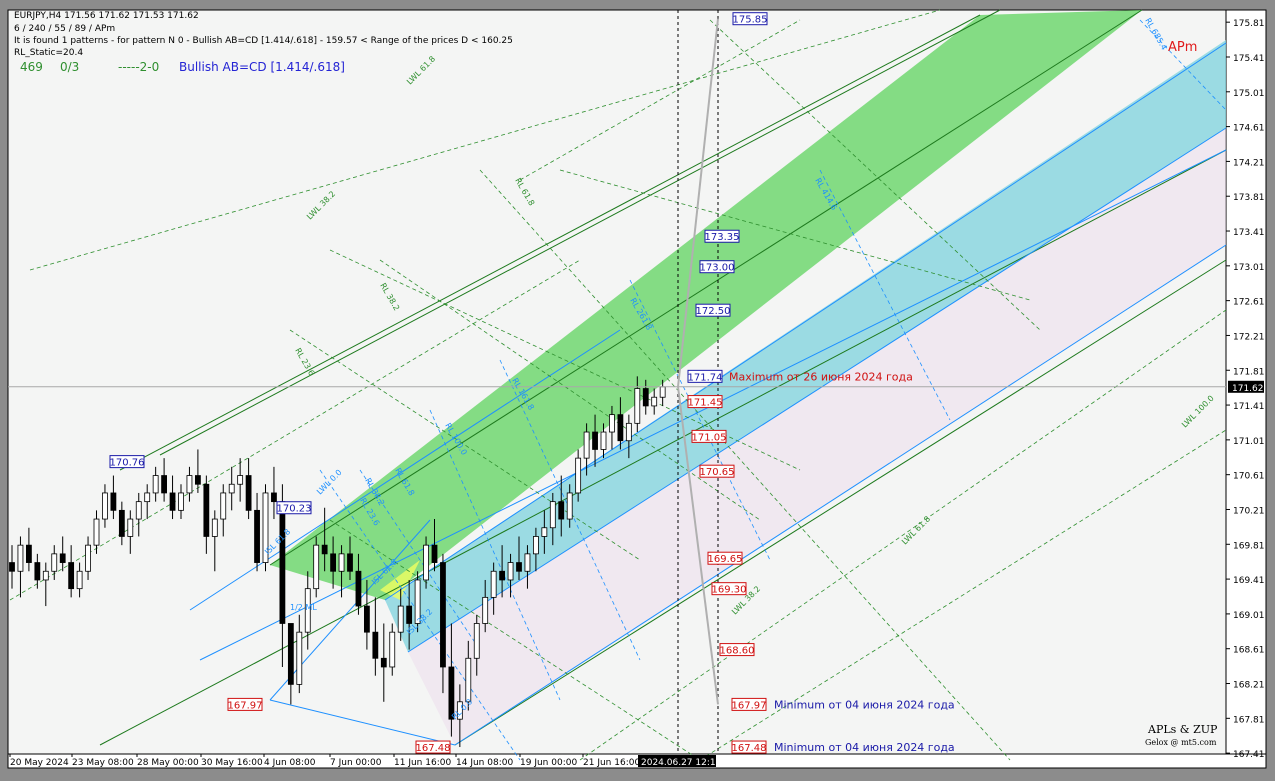 The height and width of the screenshot is (781, 1275). Describe the element at coordinates (1249, 720) in the screenshot. I see `y-tick-label: 167.81` at that location.